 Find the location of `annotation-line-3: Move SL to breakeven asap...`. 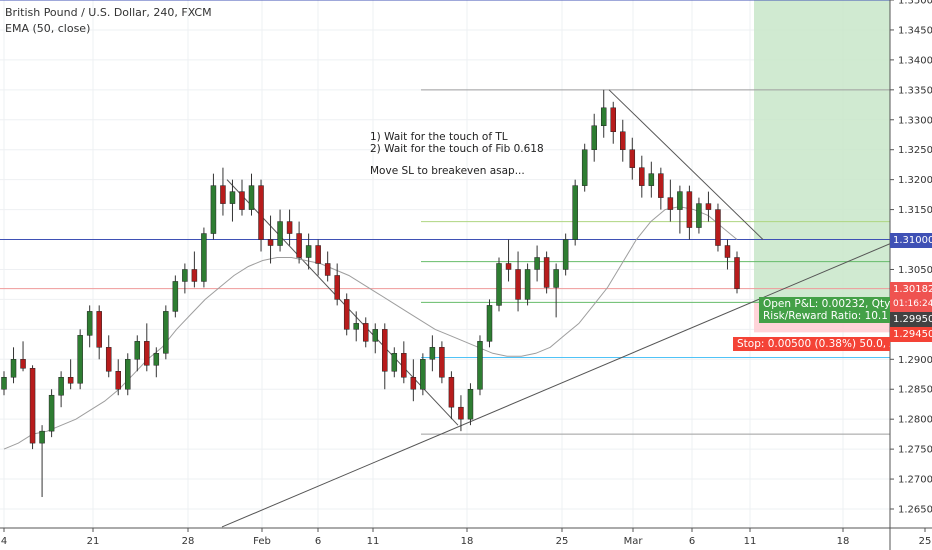

annotation-line-3: Move SL to breakeven asap... is located at coordinates (447, 171).